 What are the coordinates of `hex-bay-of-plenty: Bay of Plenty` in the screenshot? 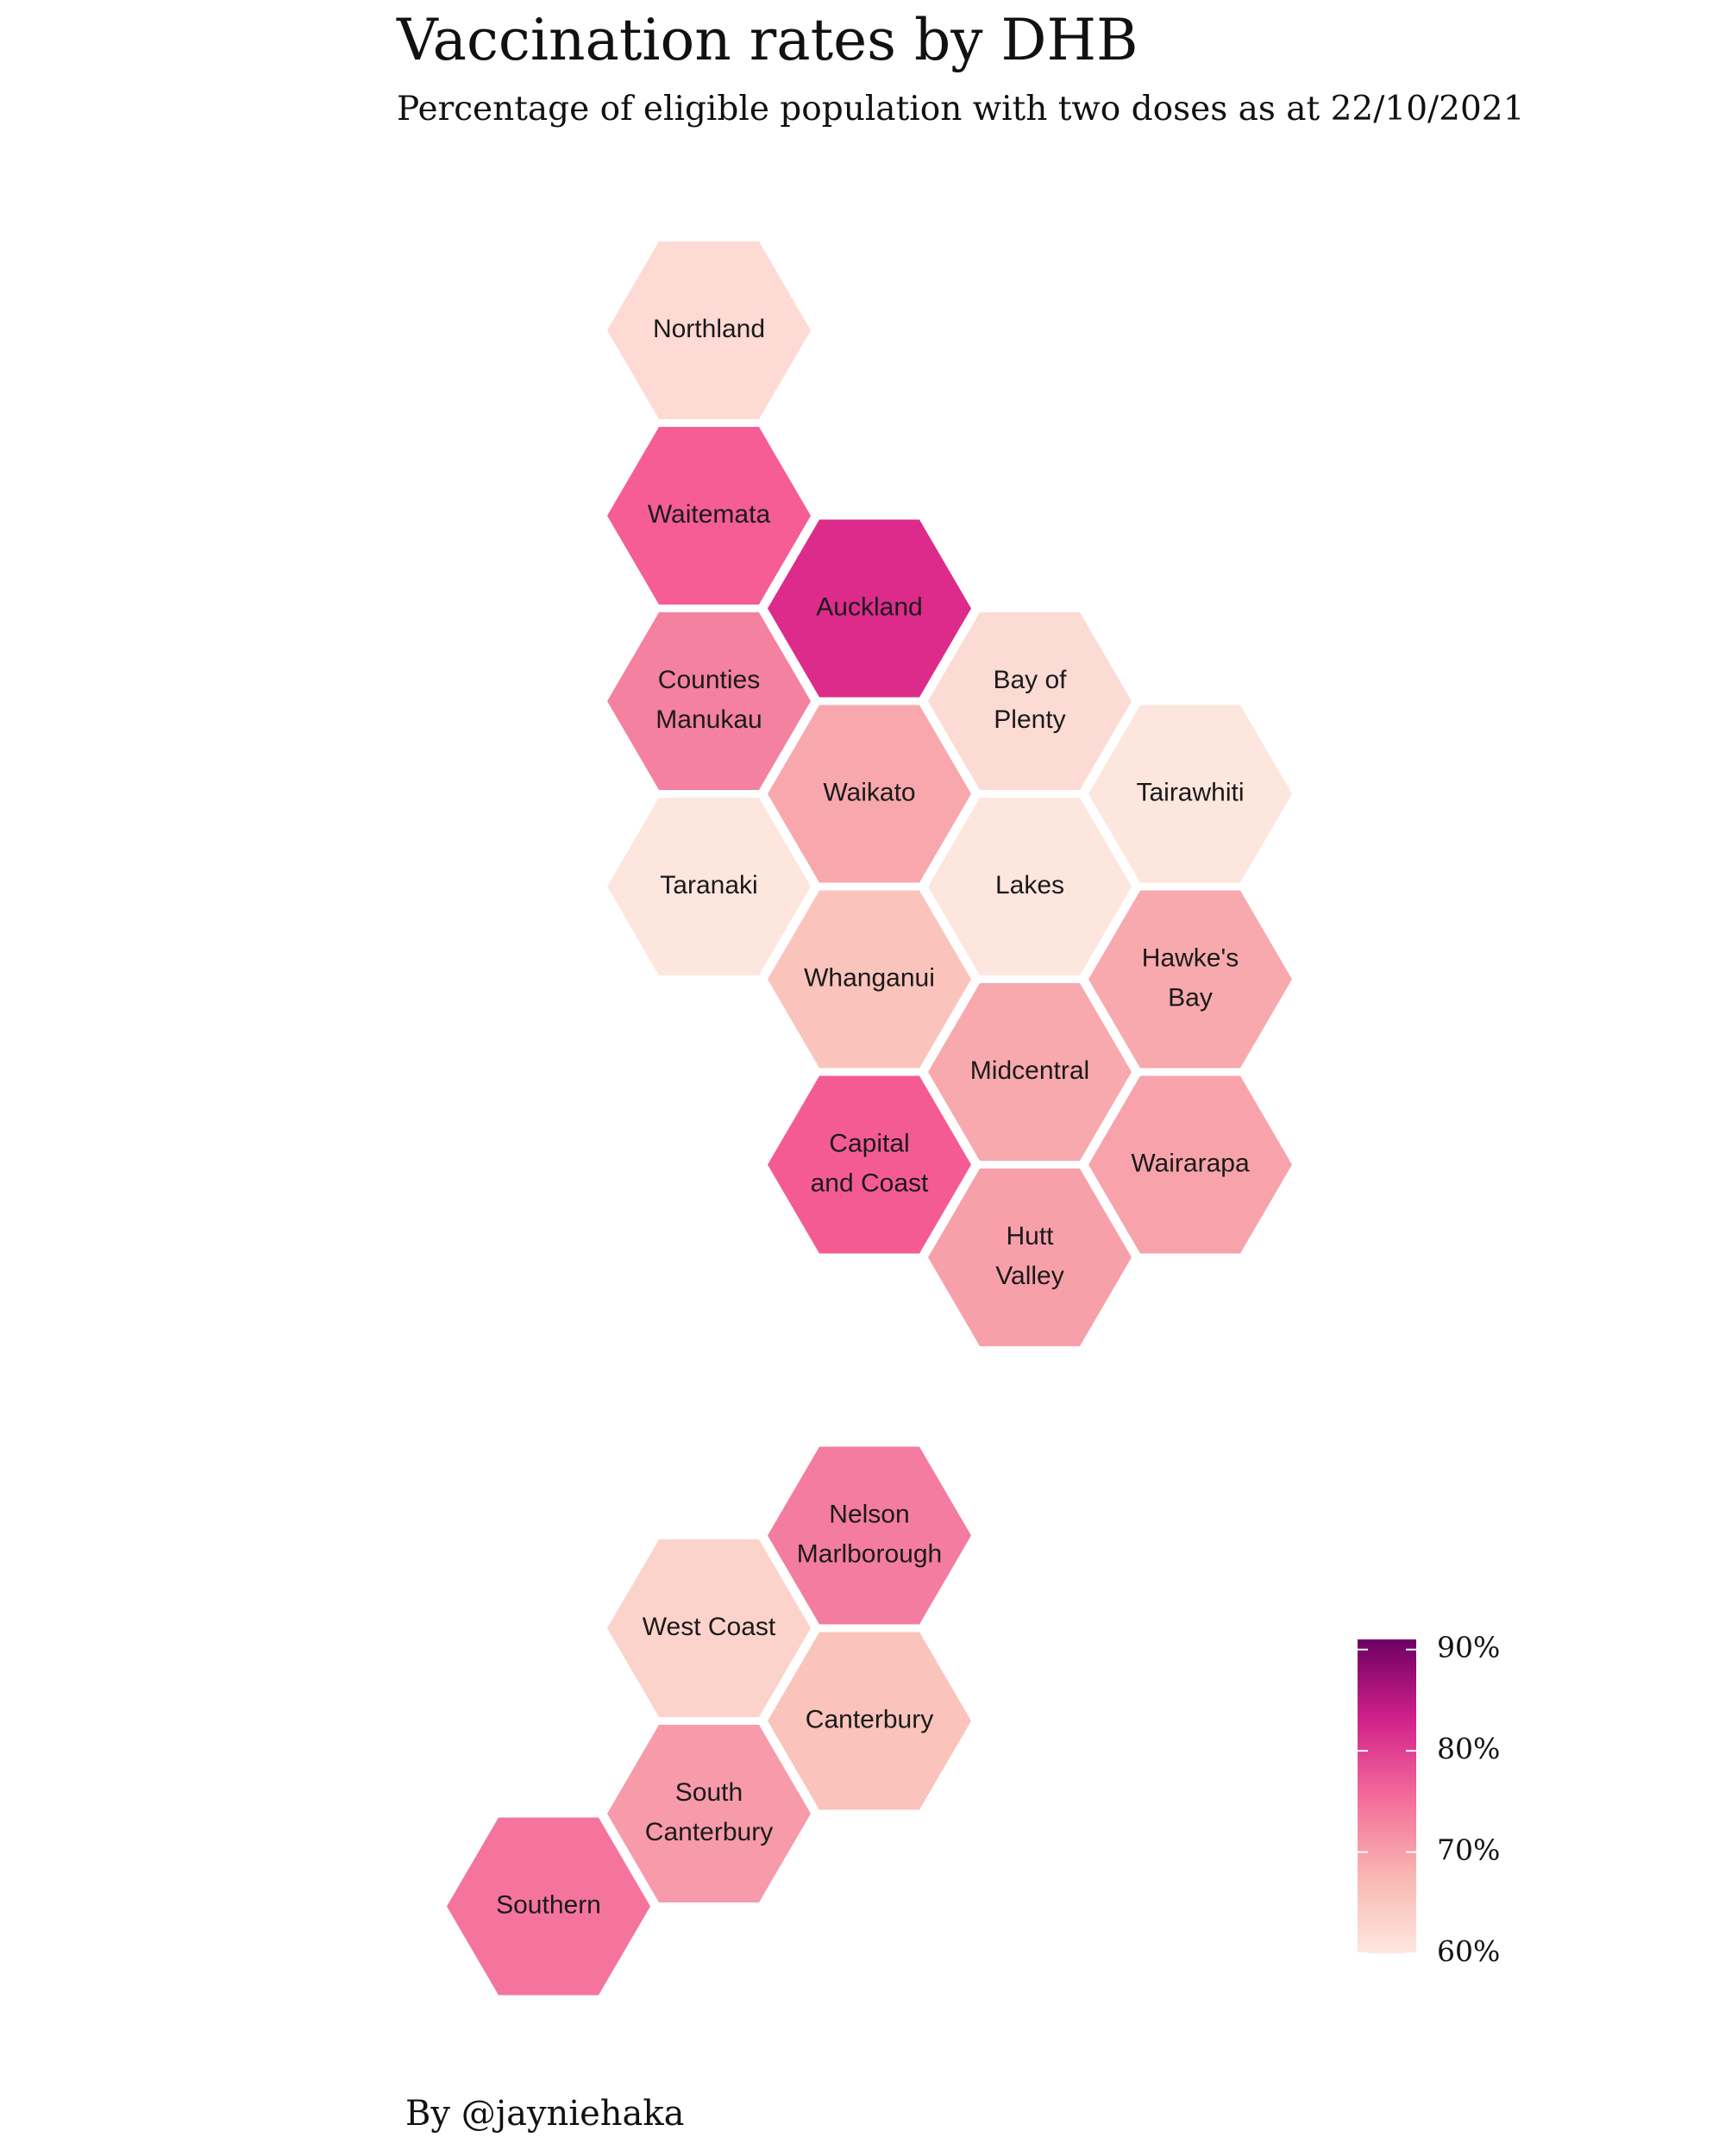 It's located at (1030, 701).